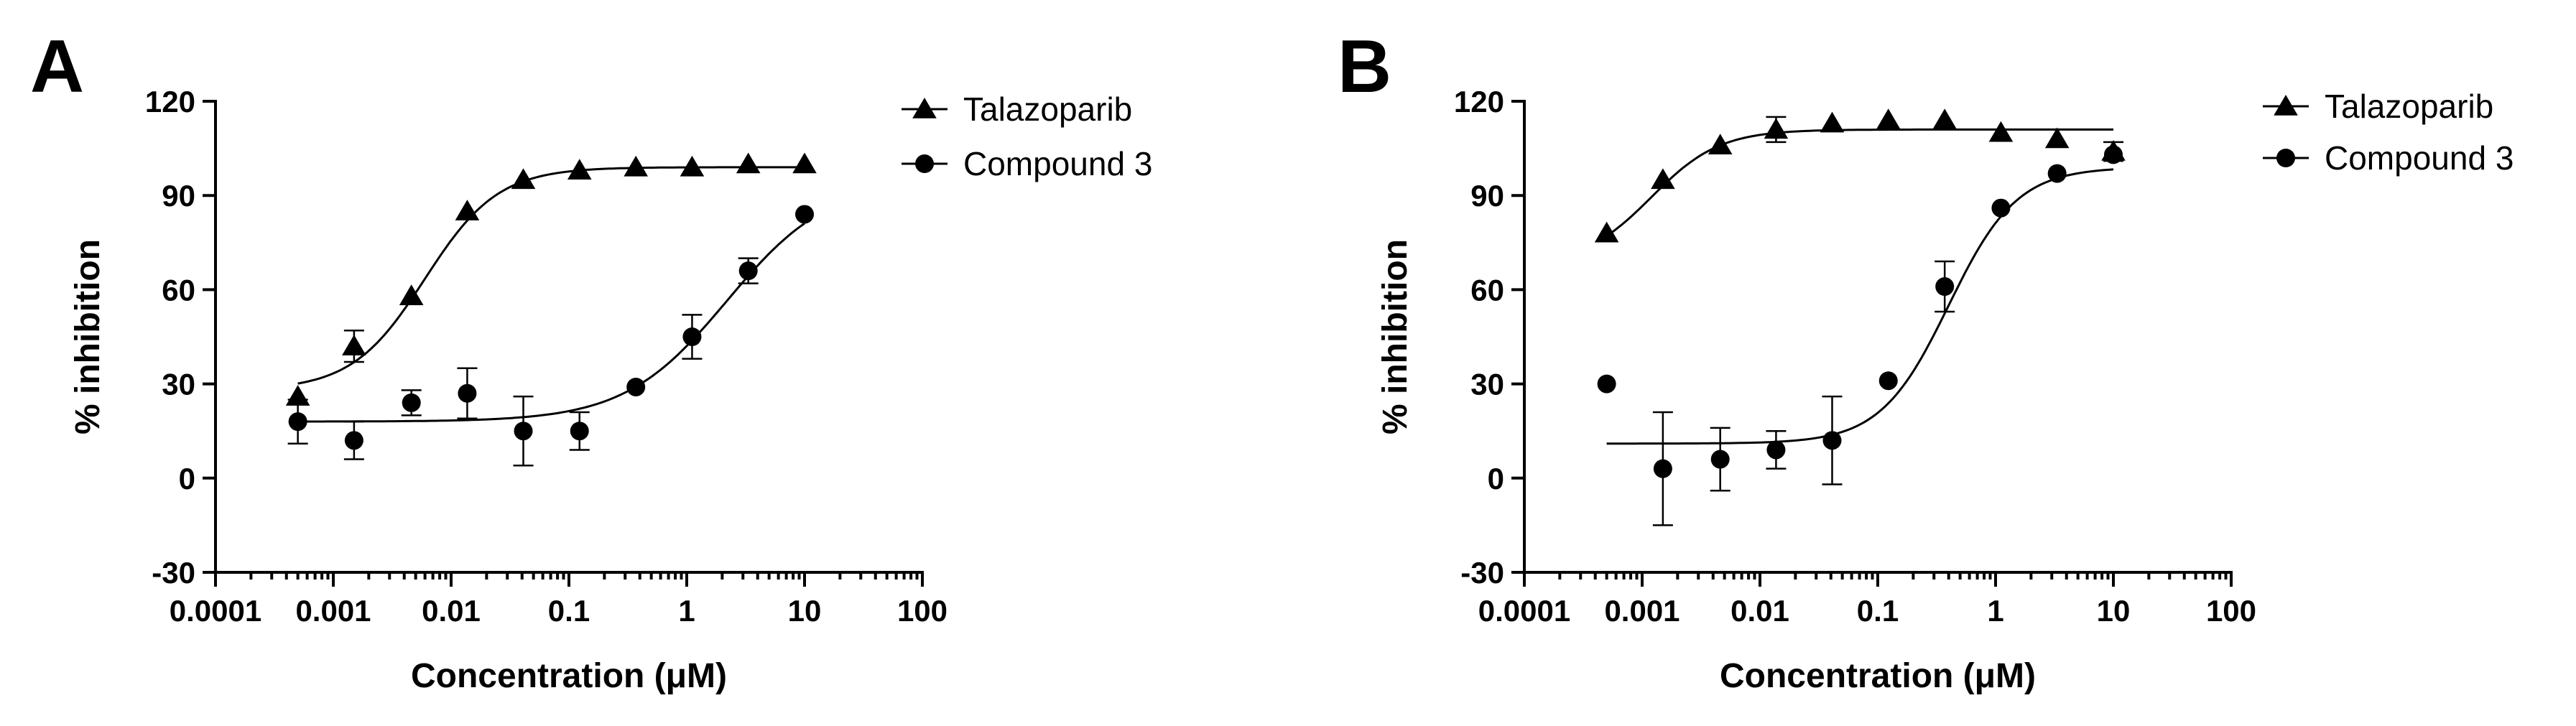  I want to click on panel-label: B, so click(1364, 66).